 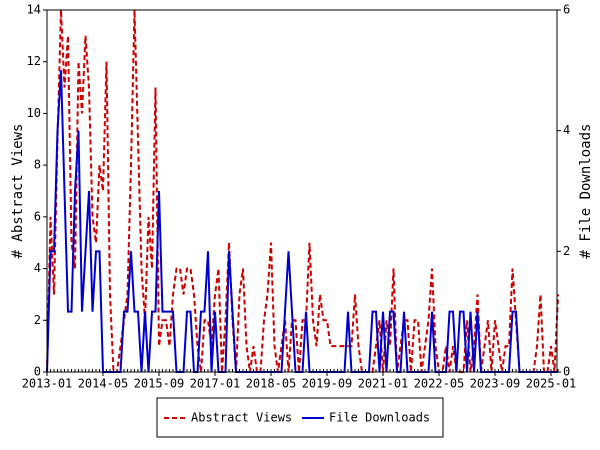 I want to click on legend-label: File Downloads, so click(x=379, y=418).